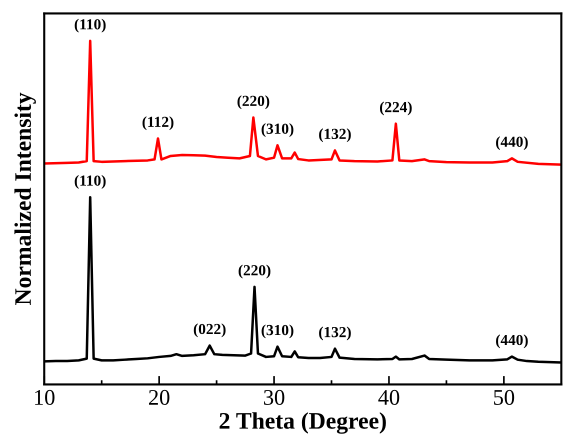 The height and width of the screenshot is (447, 567). I want to click on y-axis-title: Normalized Intensity, so click(25, 199).